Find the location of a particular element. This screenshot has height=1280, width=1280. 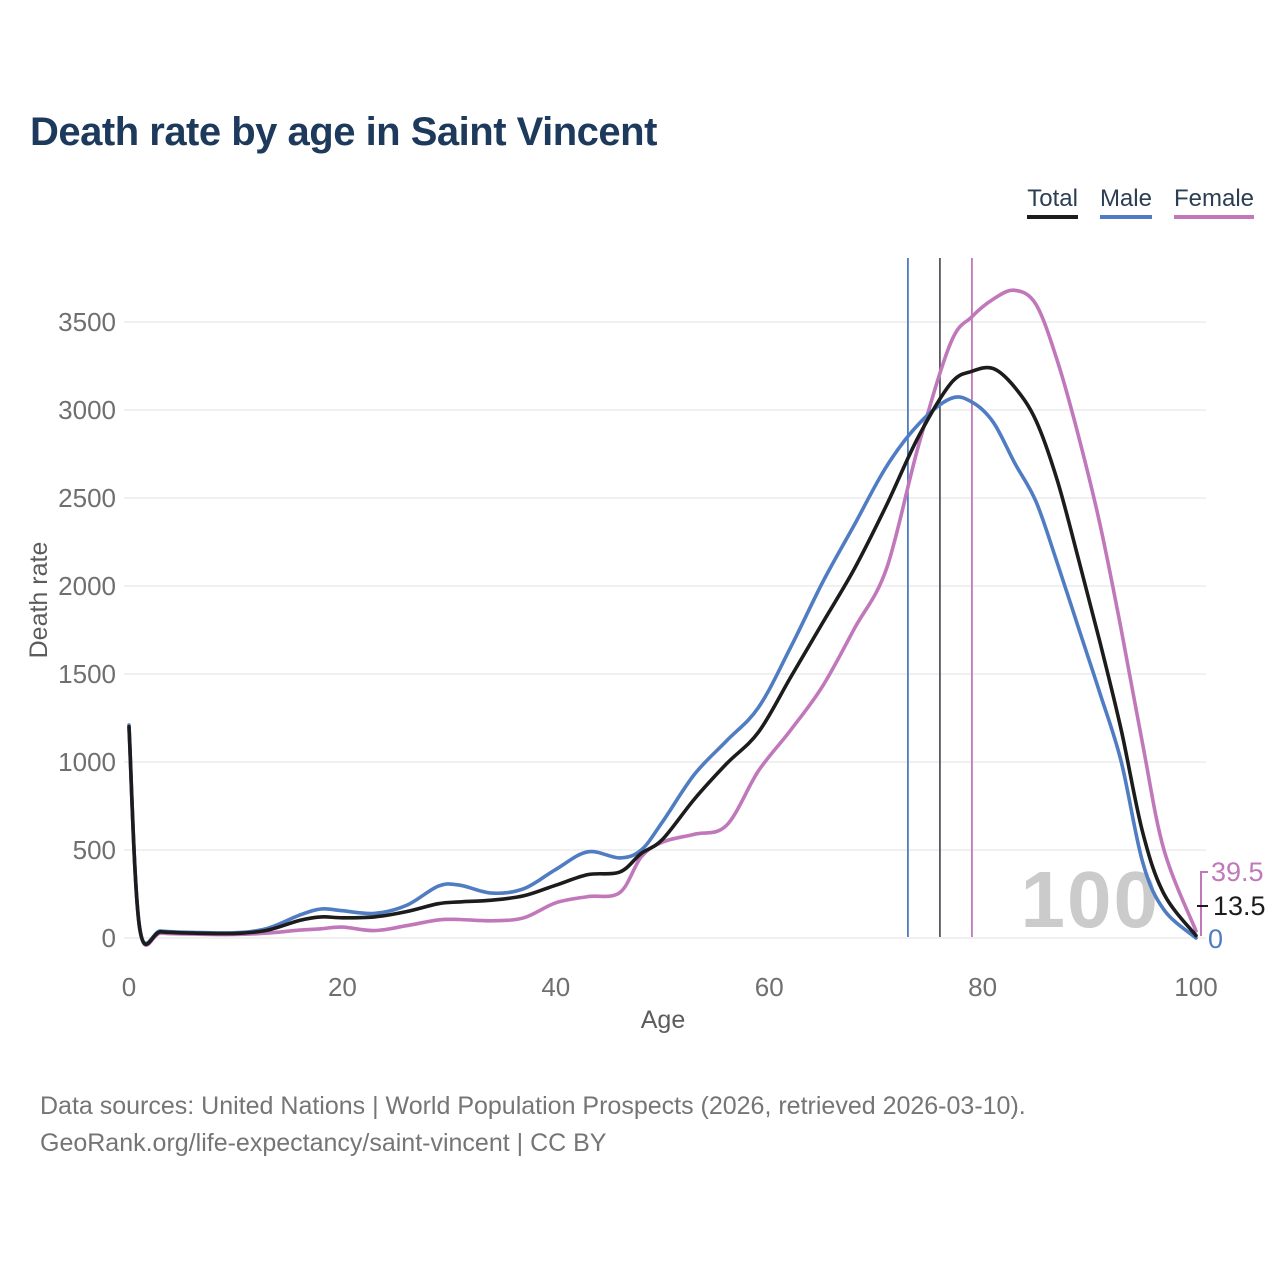

x-axis-title: Age is located at coordinates (663, 1020).